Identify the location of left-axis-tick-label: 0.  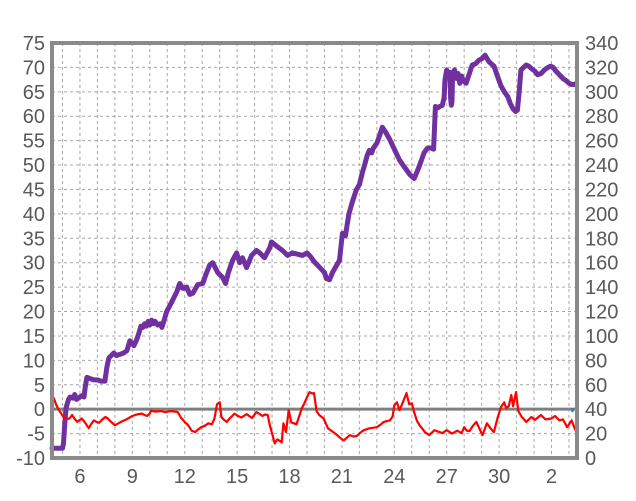
(39, 410).